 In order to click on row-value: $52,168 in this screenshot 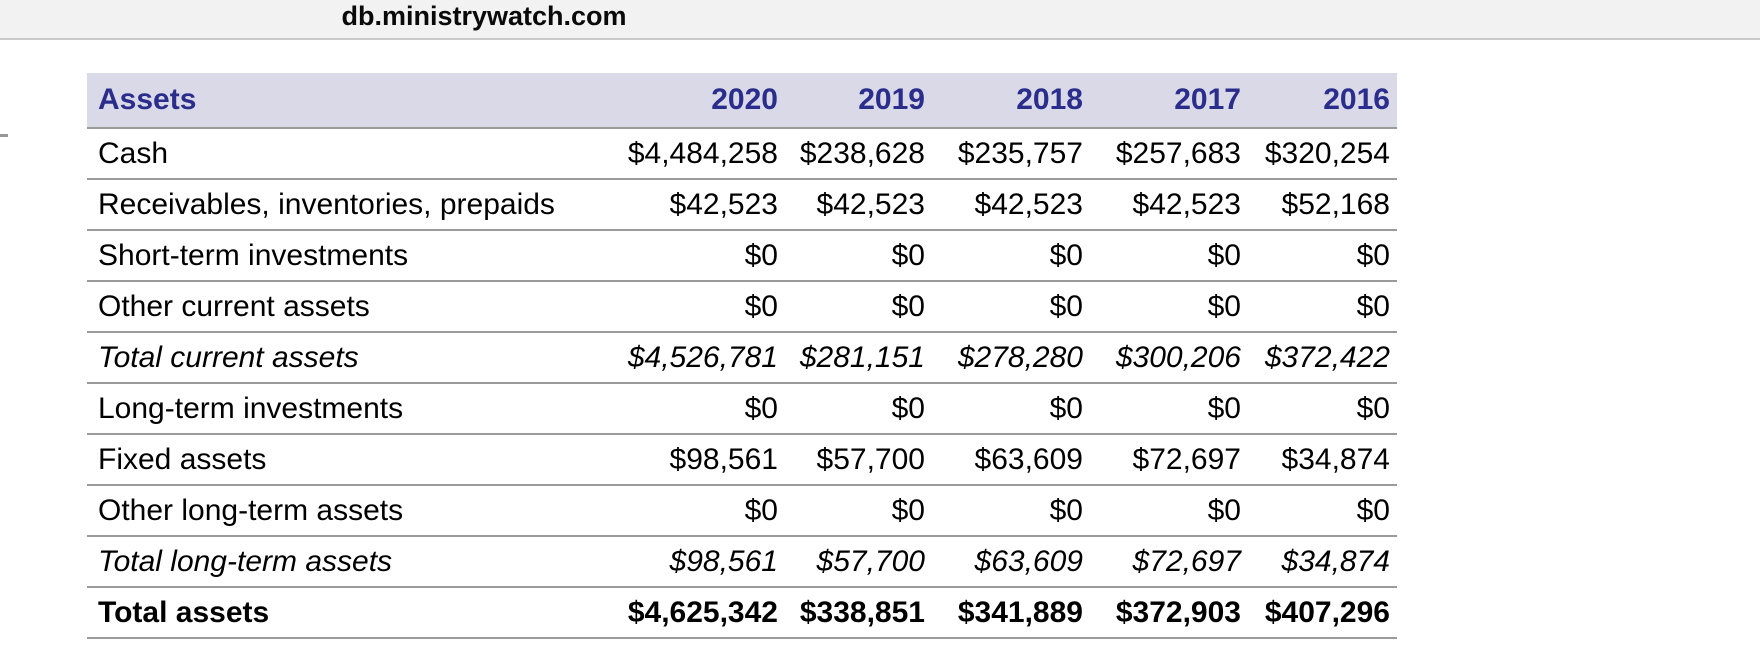, I will do `click(1322, 205)`.